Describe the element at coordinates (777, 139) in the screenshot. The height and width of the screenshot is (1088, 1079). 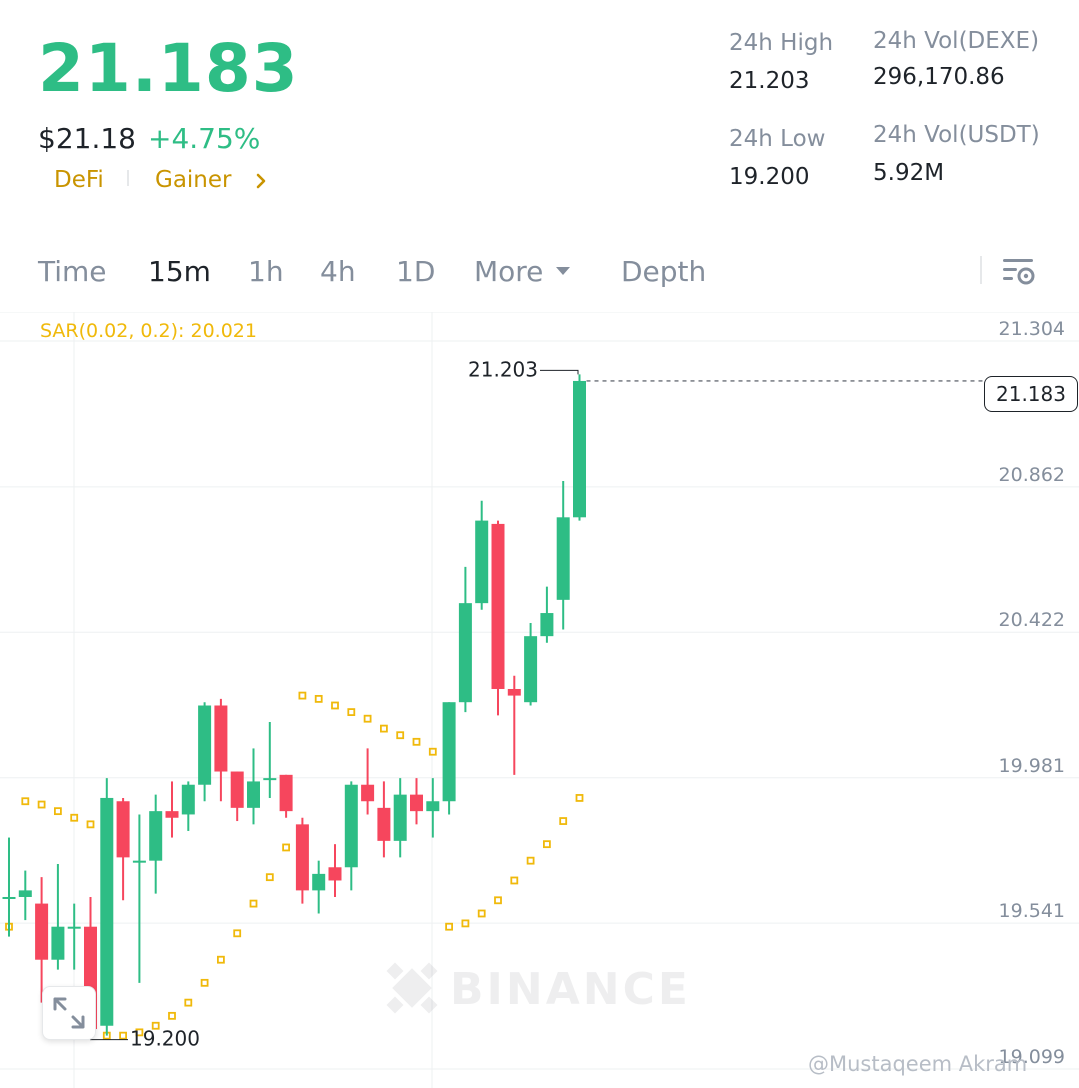
I see `stat-low-label: 24h Low` at that location.